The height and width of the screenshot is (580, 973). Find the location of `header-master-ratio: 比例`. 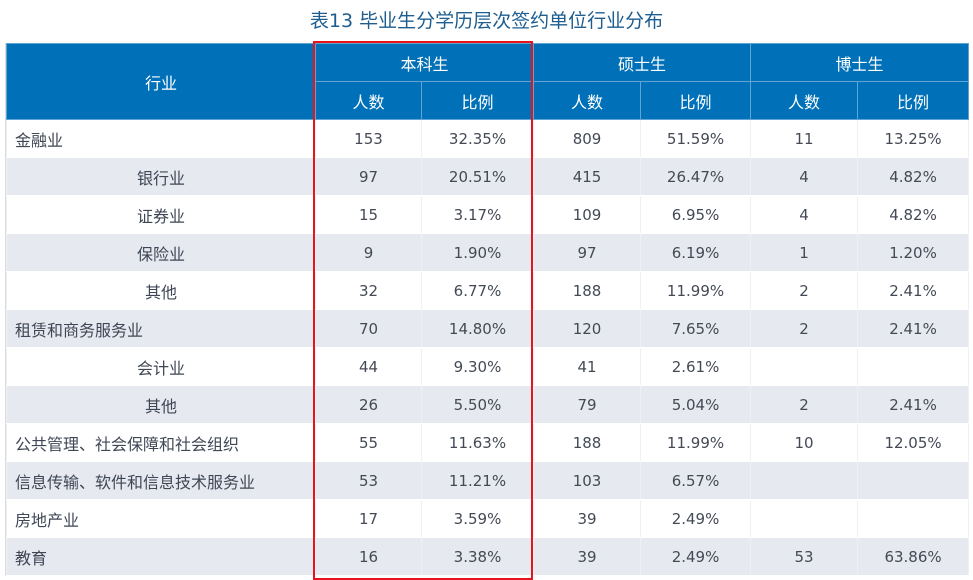

header-master-ratio: 比例 is located at coordinates (696, 100).